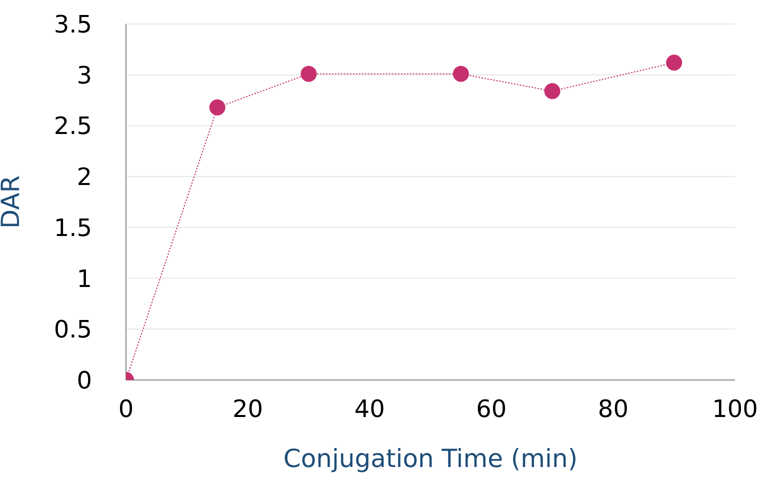 The height and width of the screenshot is (487, 765). Describe the element at coordinates (248, 409) in the screenshot. I see `x-tick-label: 20` at that location.